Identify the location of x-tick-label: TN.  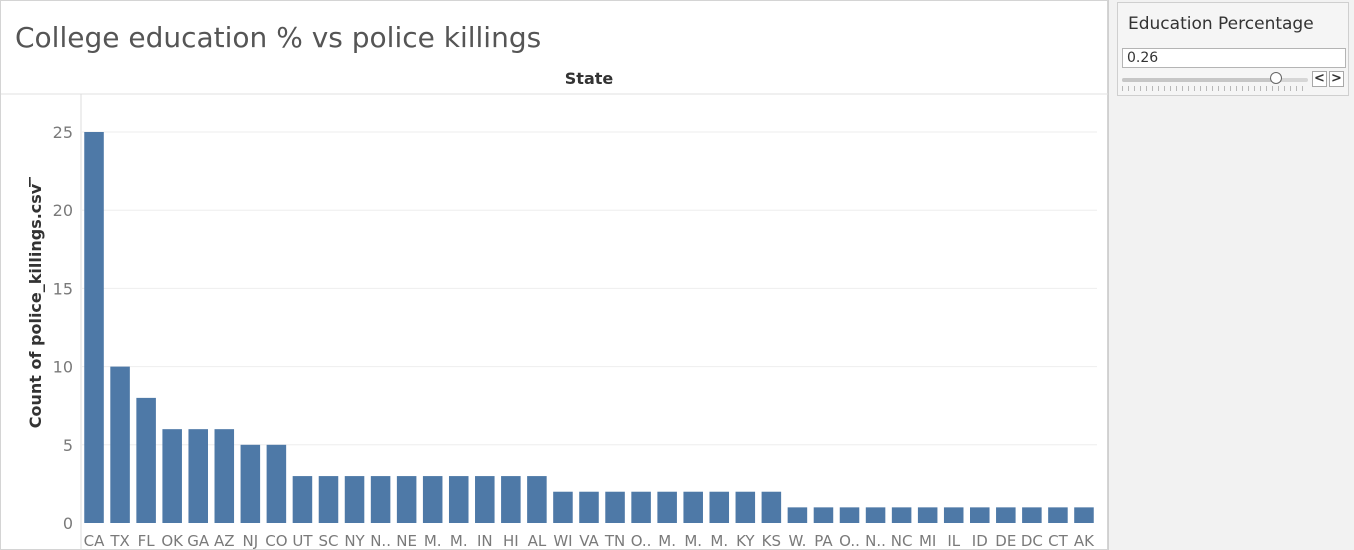
(614, 541).